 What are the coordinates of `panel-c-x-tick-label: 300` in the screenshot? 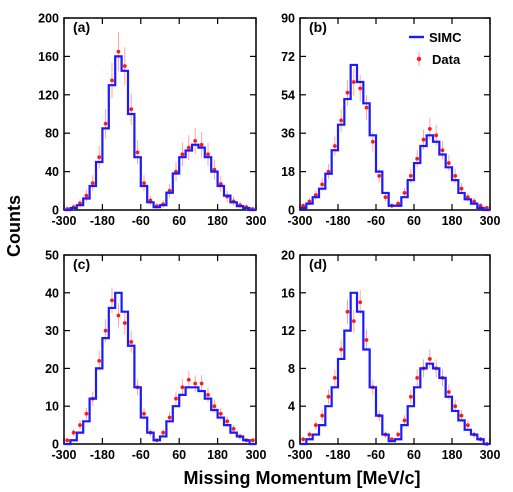 It's located at (256, 455).